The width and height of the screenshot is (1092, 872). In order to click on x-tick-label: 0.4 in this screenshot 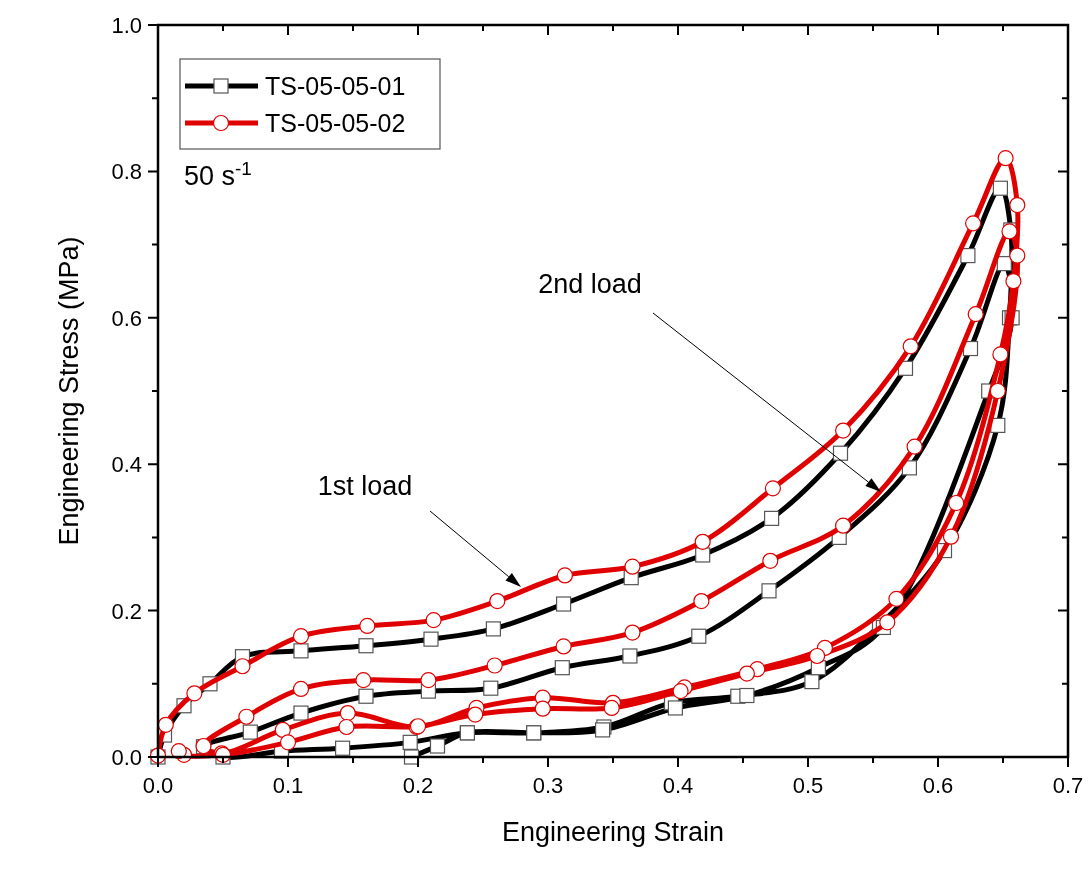, I will do `click(678, 785)`.